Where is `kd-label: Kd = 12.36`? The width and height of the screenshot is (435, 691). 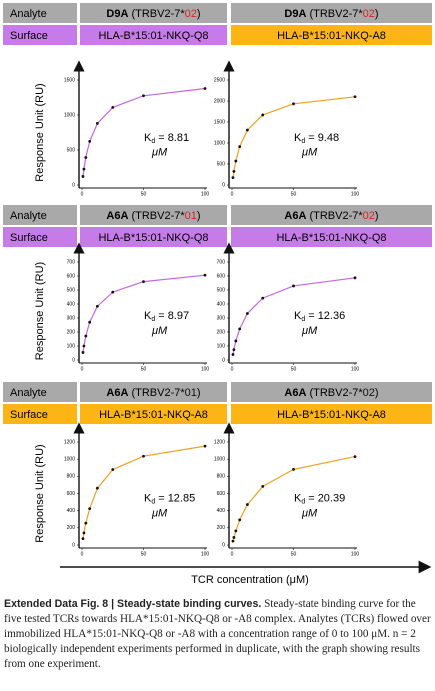
kd-label: Kd = 12.36 is located at coordinates (319, 316).